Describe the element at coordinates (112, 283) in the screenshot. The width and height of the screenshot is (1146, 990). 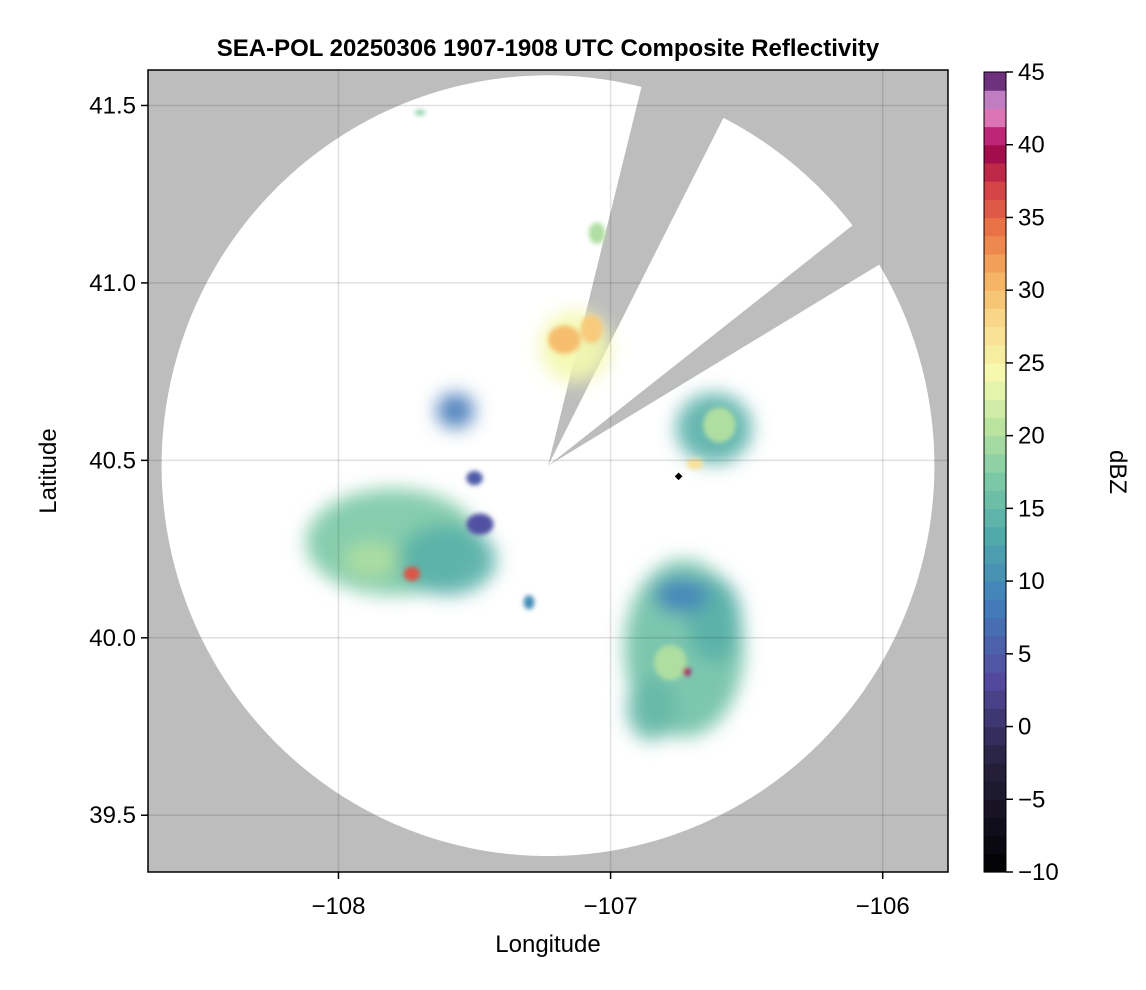
I see `y-tick-label: 41.0` at that location.